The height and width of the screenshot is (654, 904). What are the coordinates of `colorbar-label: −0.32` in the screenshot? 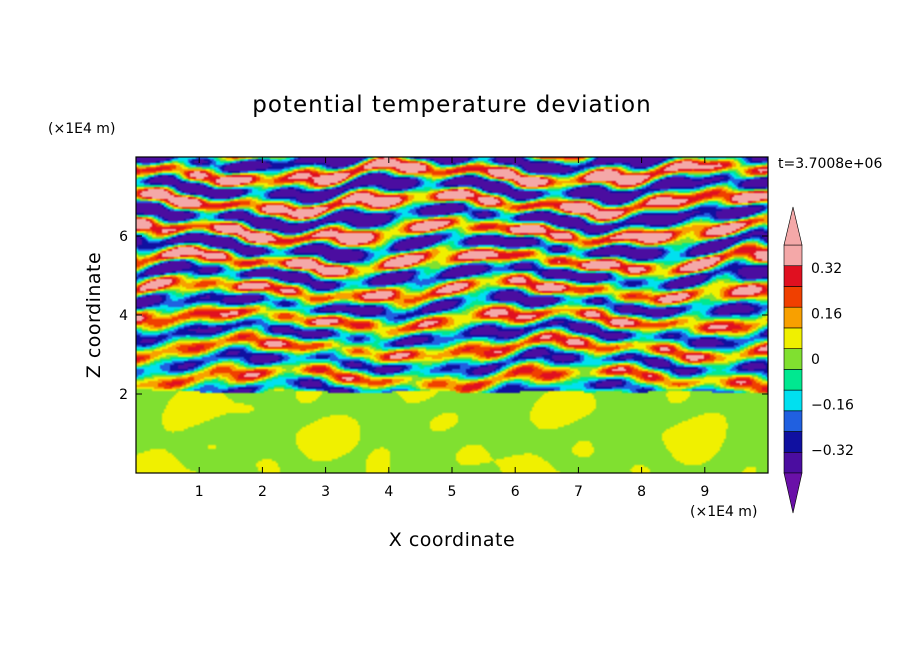 It's located at (832, 451).